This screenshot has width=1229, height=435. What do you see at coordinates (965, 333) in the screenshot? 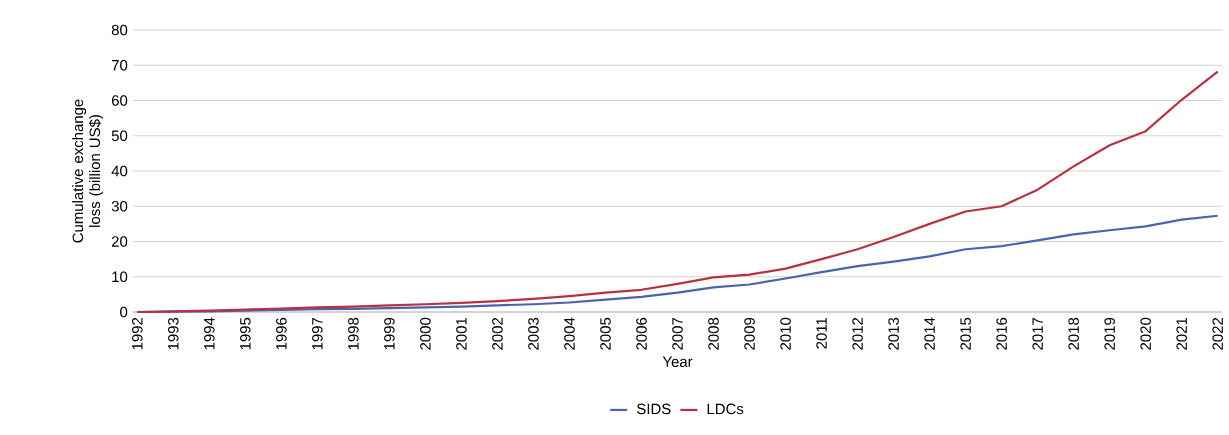
I see `x-tick-label: 2015` at bounding box center [965, 333].